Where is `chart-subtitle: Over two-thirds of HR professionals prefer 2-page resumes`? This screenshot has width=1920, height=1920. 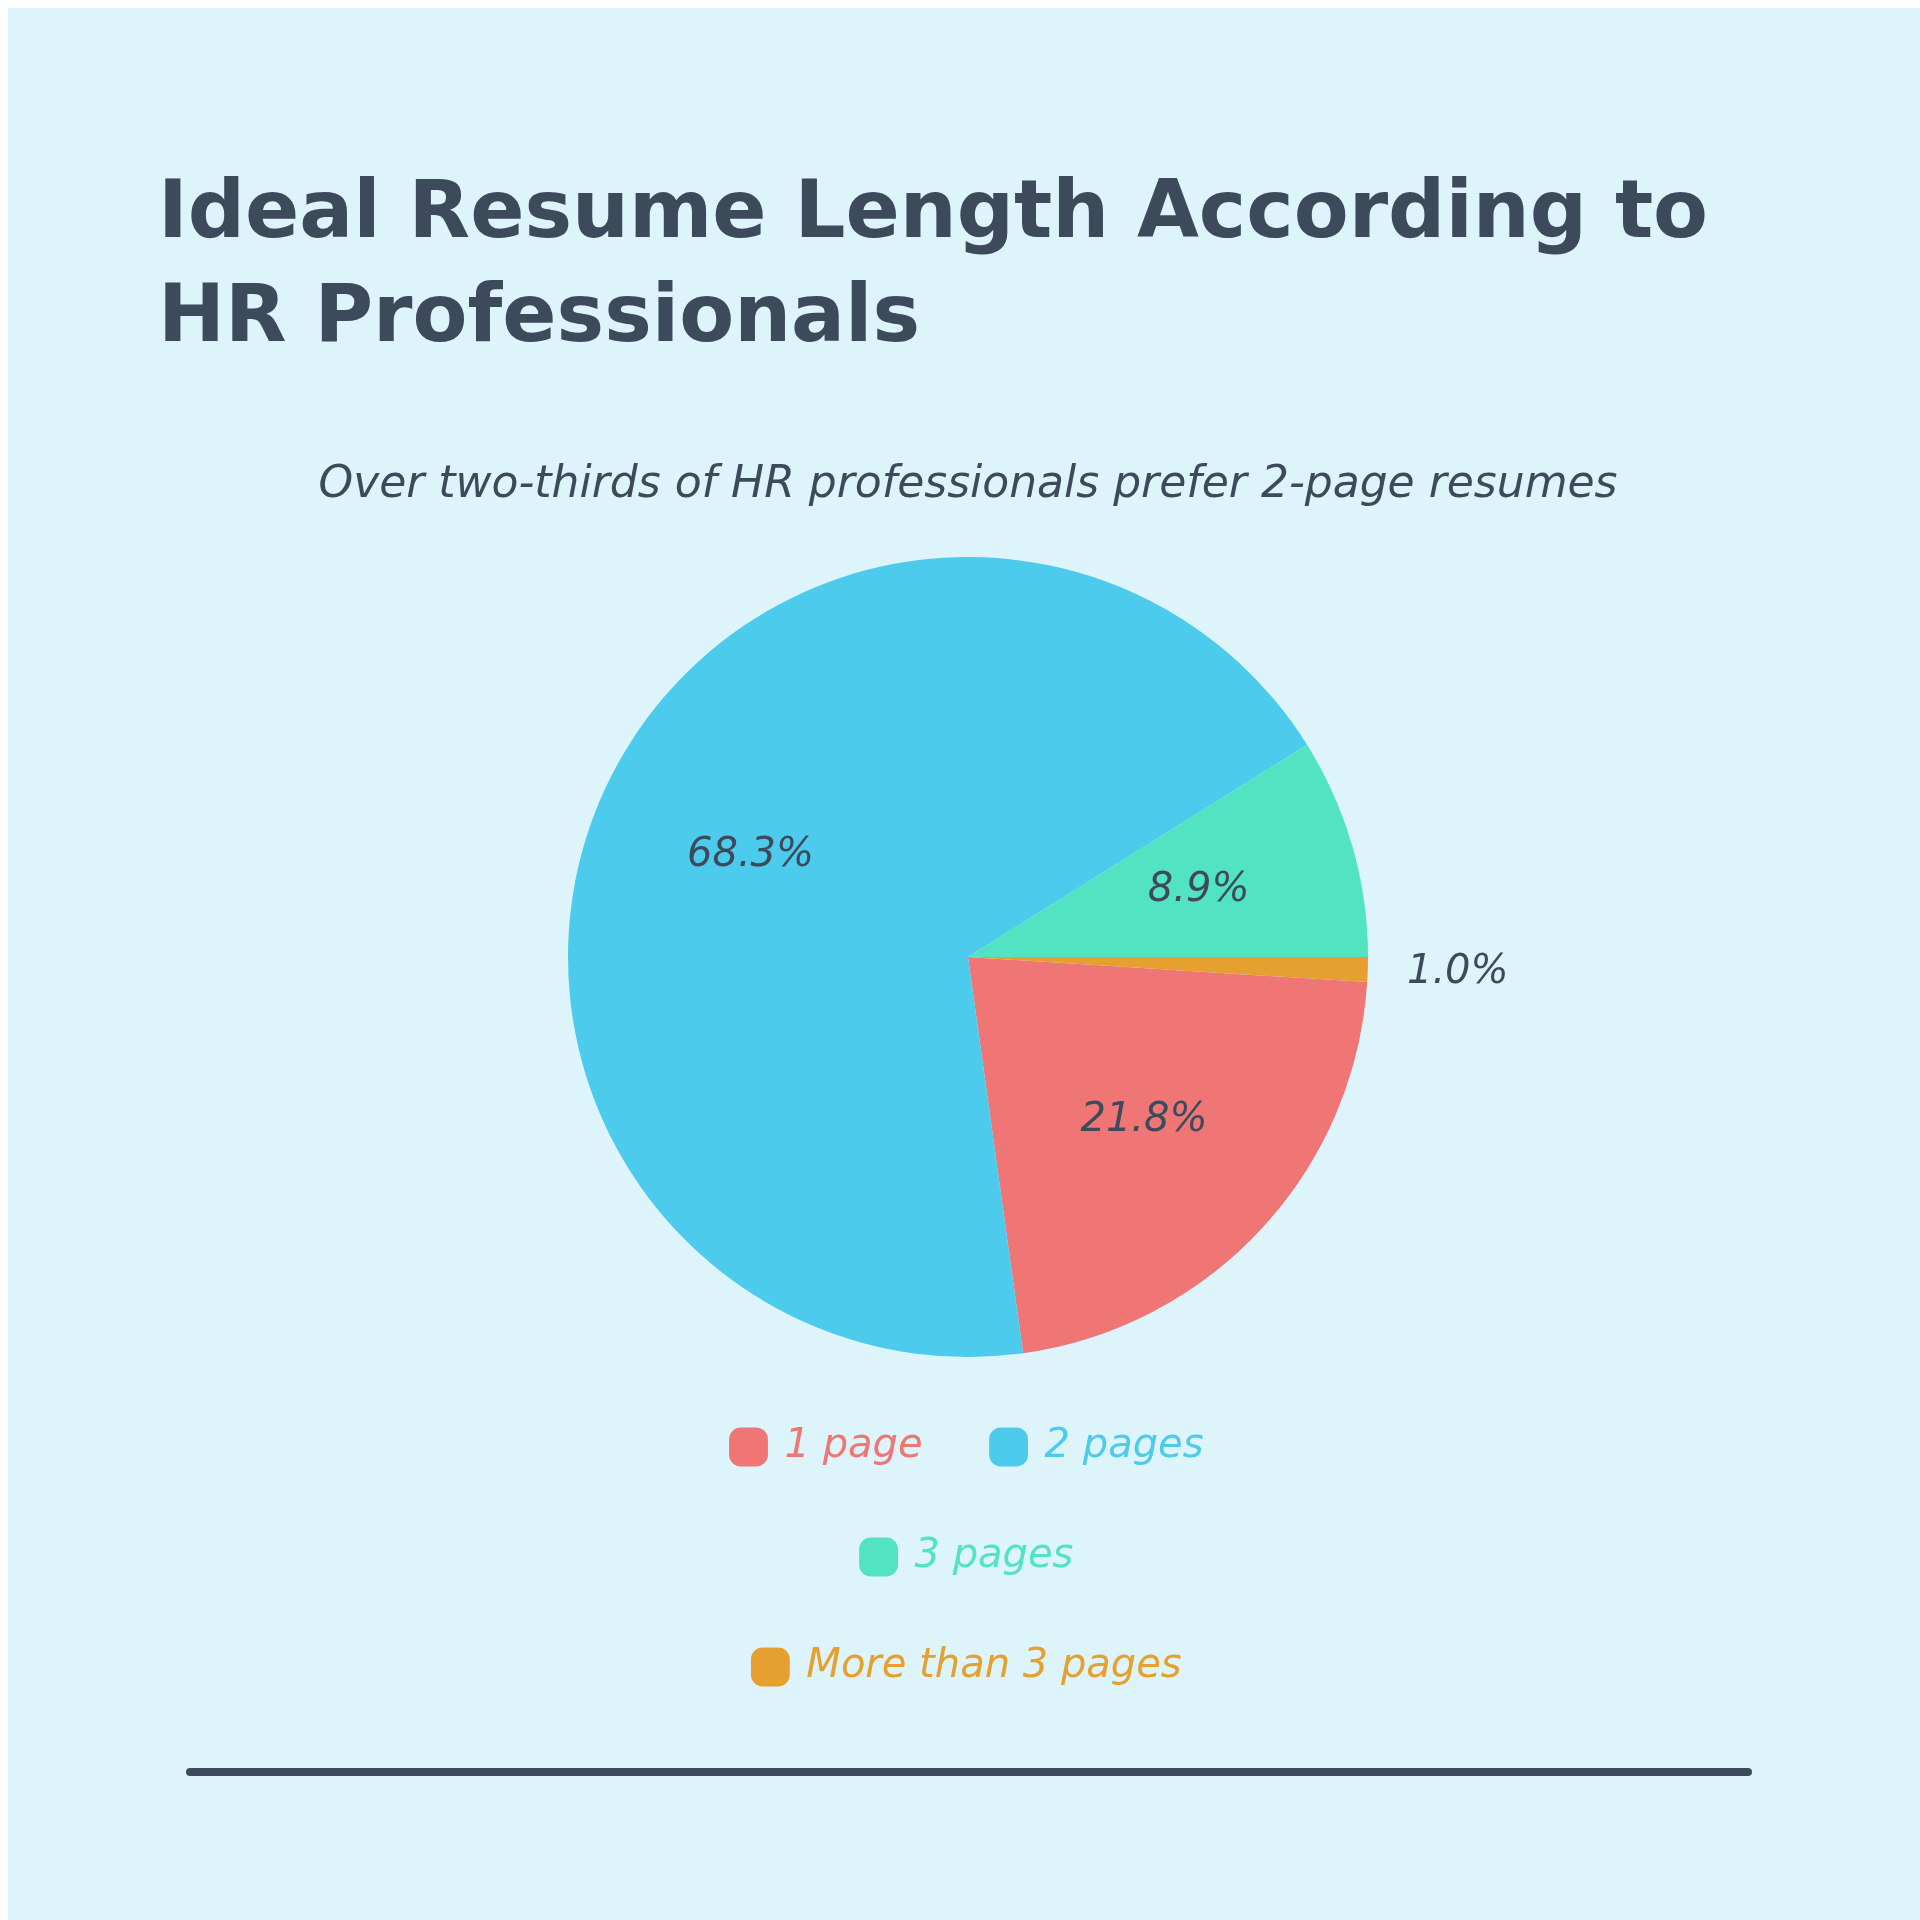 chart-subtitle: Over two-thirds of HR professionals prefer 2-page resumes is located at coordinates (968, 481).